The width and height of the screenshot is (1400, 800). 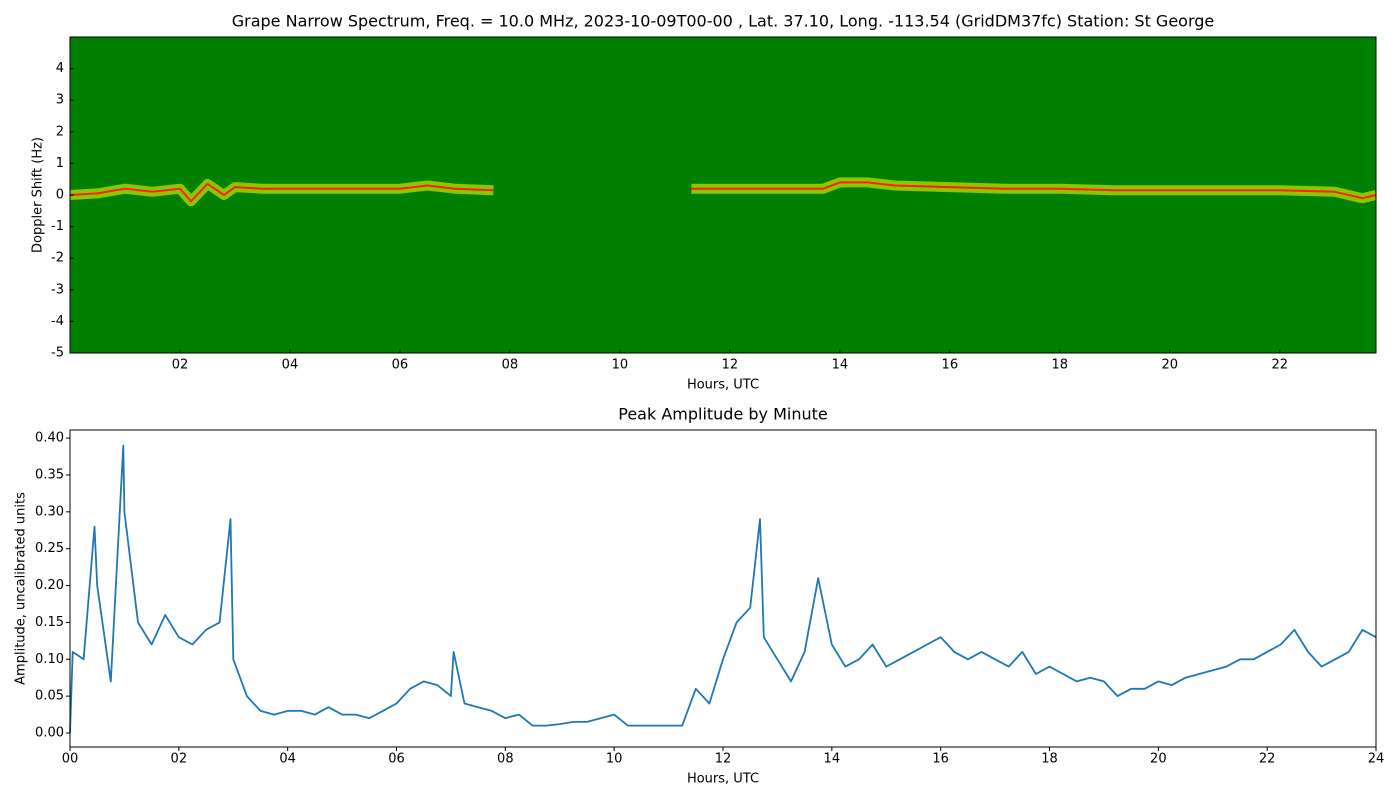 What do you see at coordinates (70, 759) in the screenshot?
I see `x-tick-label: 00` at bounding box center [70, 759].